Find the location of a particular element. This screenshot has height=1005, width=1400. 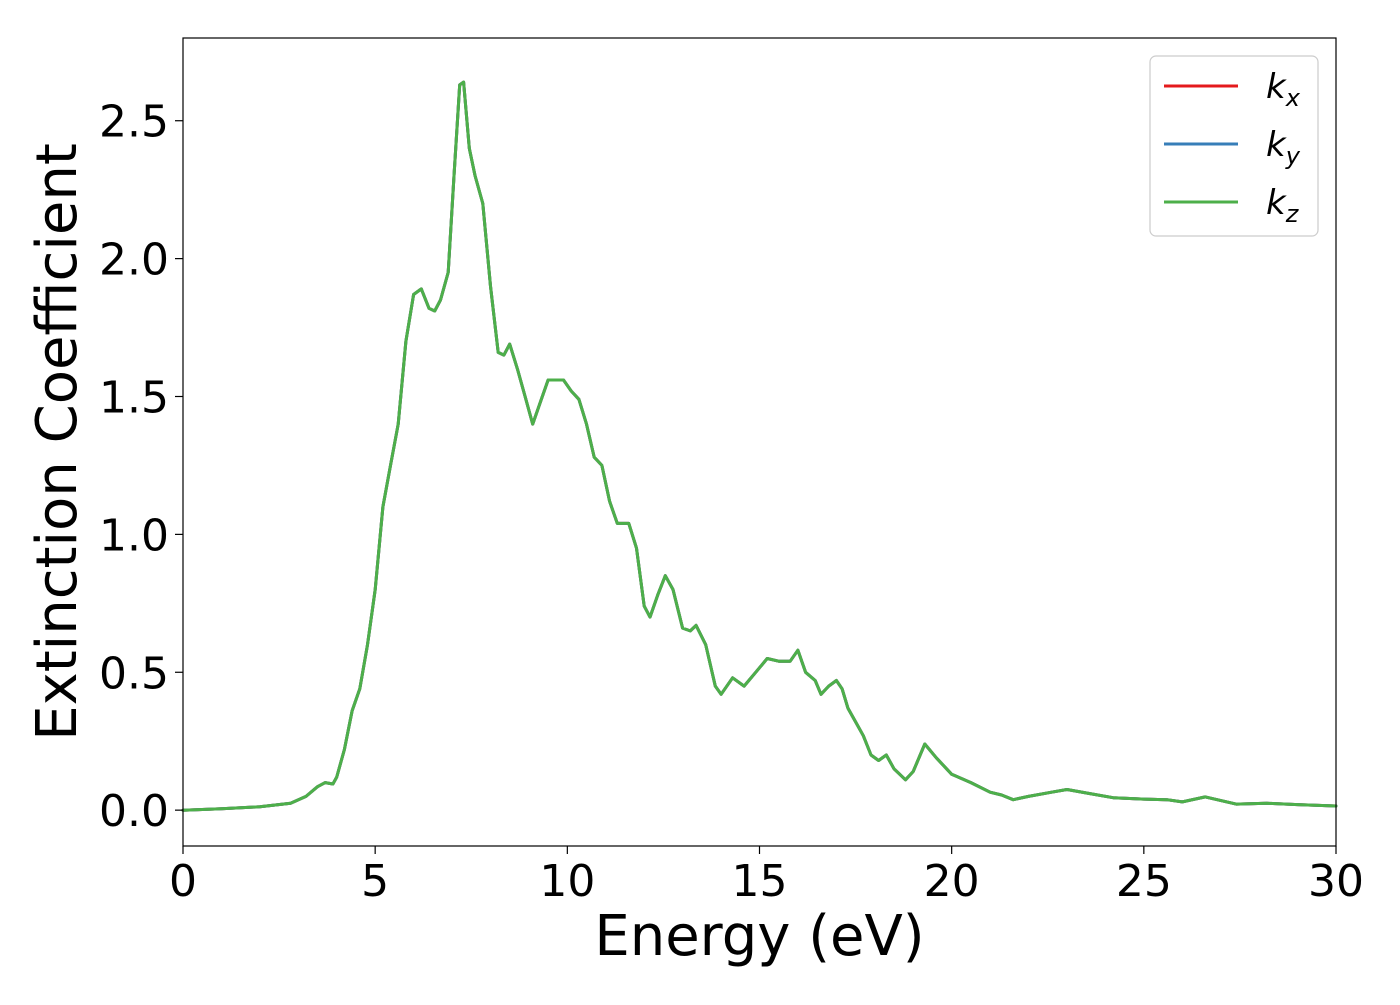

y-tick-label: 2.0 is located at coordinates (134, 260).